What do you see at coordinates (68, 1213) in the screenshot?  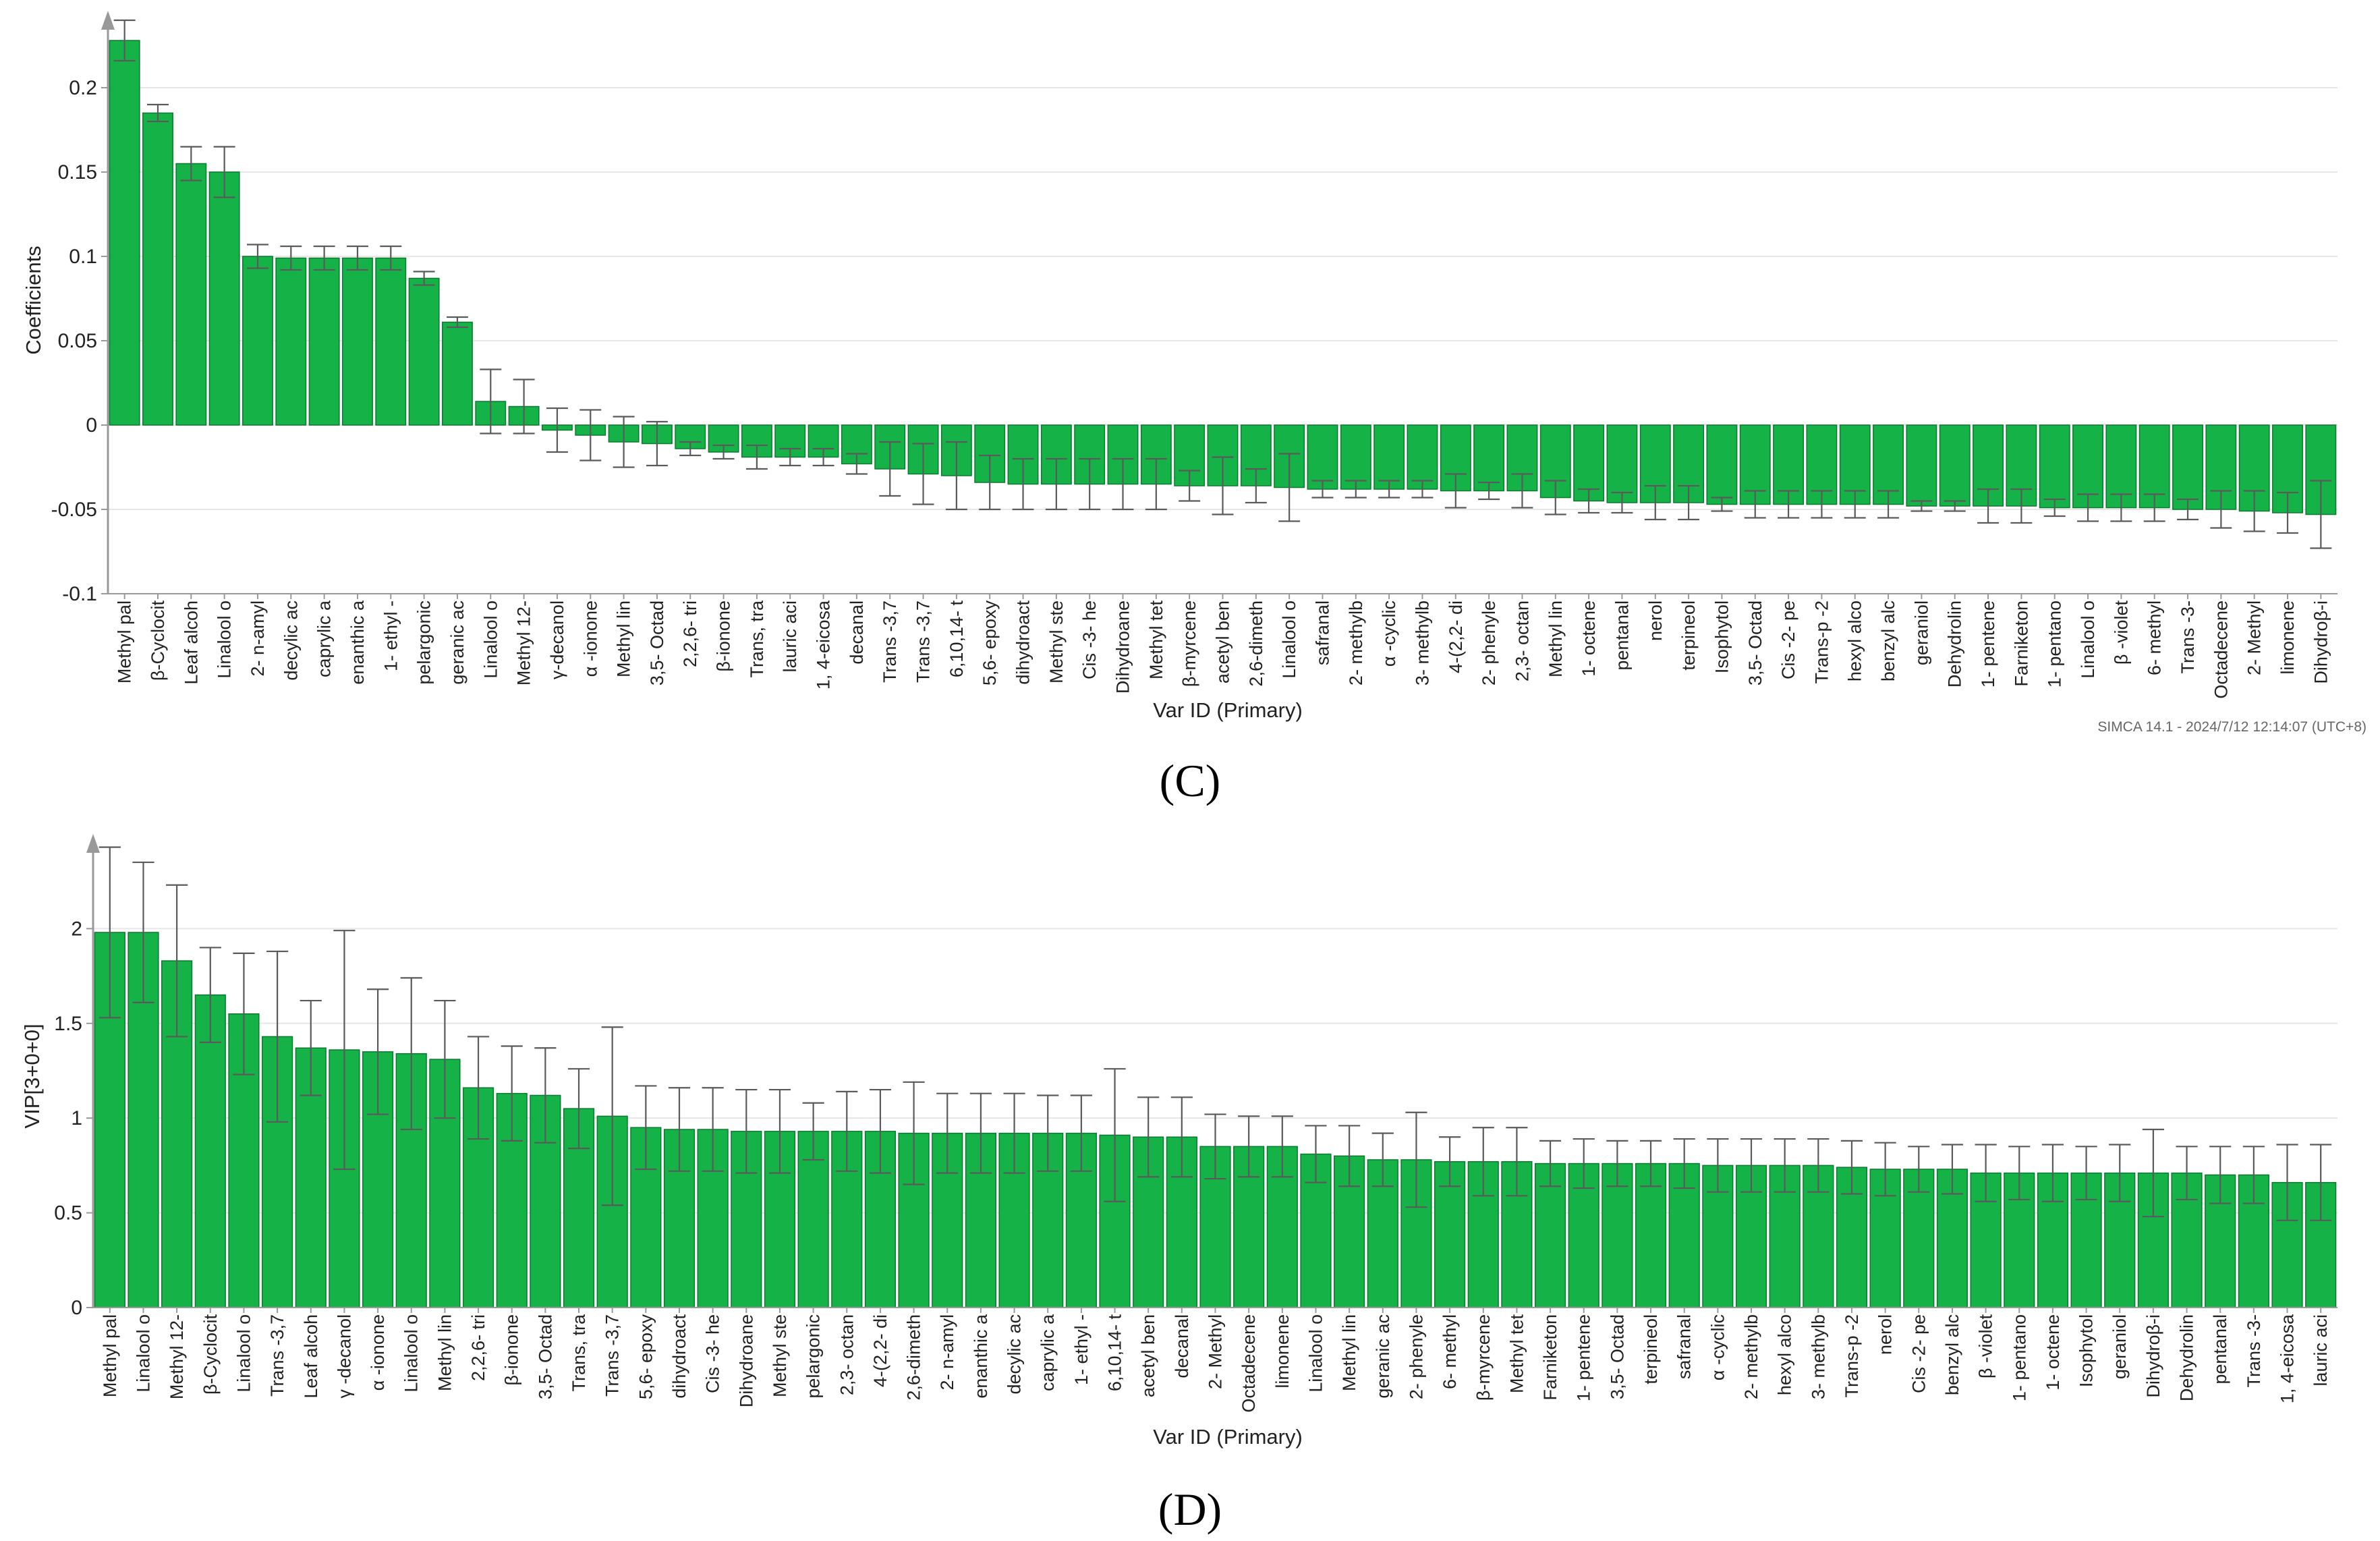 I see `y-tick-label: 0.5` at bounding box center [68, 1213].